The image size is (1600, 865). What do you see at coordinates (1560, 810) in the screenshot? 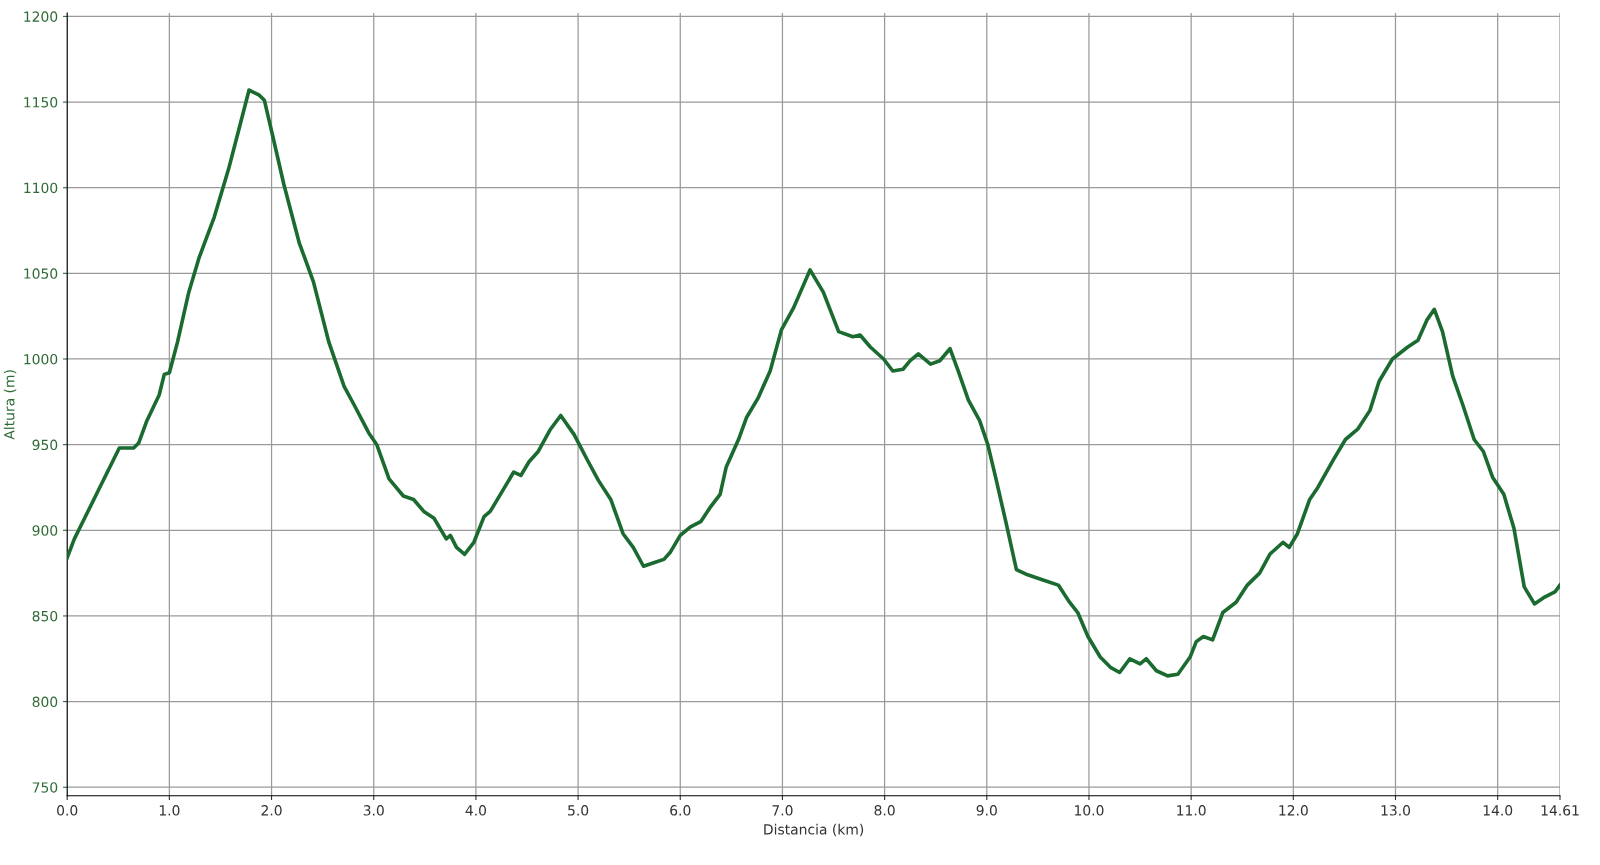
I see `x-tick-label: 14.61` at bounding box center [1560, 810].